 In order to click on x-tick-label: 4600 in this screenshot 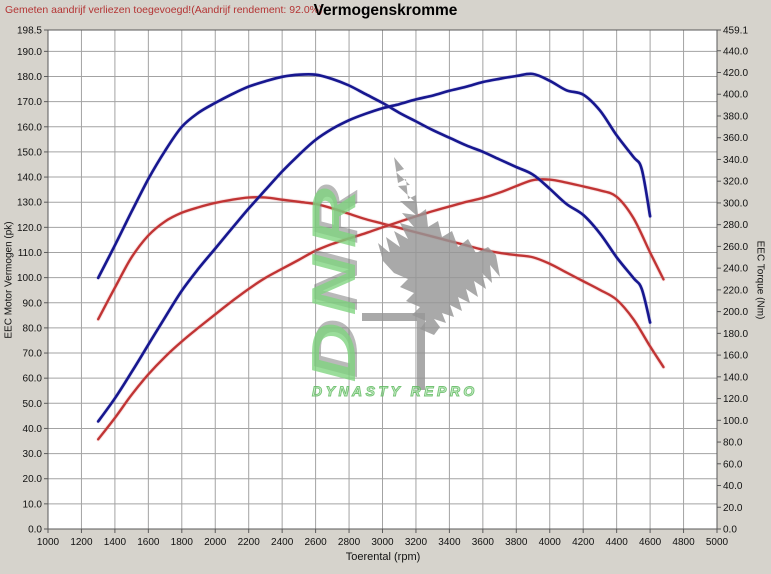, I will do `click(650, 542)`.